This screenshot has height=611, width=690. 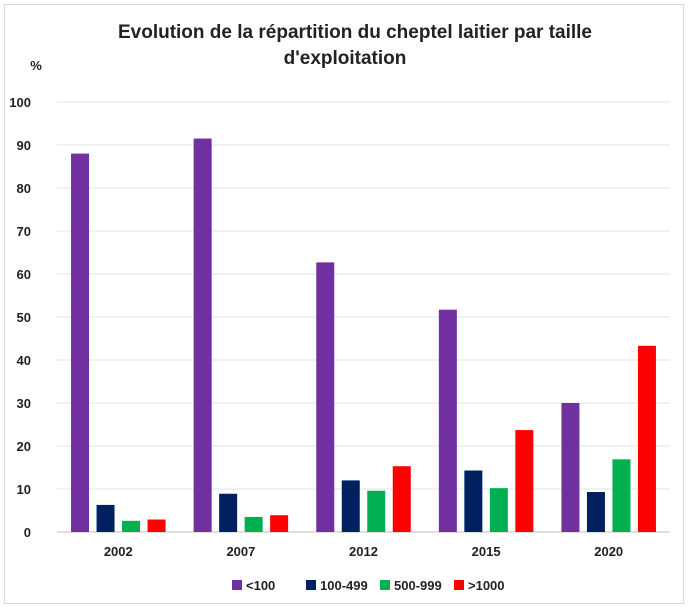 What do you see at coordinates (325, 397) in the screenshot?
I see `bar-2012-<100` at bounding box center [325, 397].